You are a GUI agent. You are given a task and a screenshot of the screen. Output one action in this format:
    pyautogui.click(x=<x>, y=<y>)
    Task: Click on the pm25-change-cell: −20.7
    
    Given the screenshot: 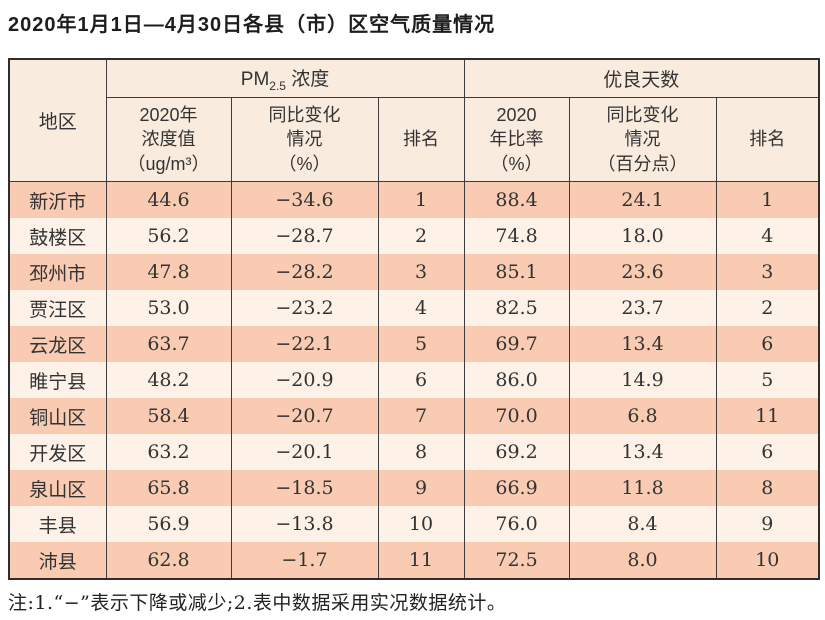 What is the action you would take?
    pyautogui.click(x=304, y=416)
    